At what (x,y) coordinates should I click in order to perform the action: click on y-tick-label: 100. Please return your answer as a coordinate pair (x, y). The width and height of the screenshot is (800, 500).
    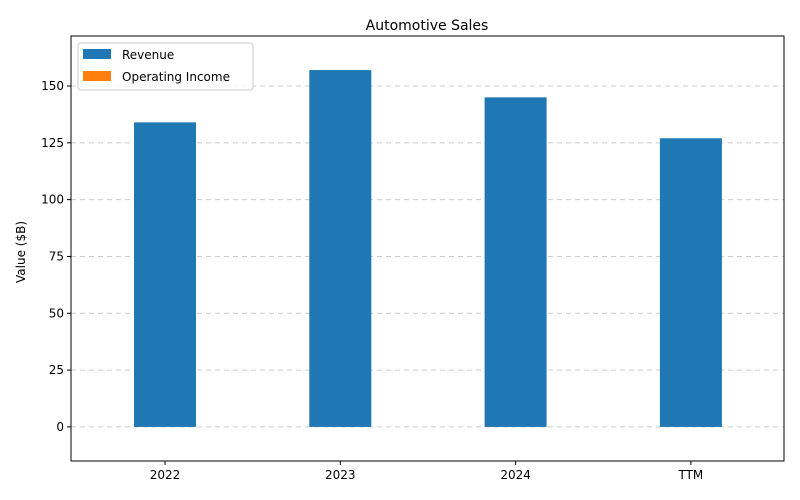
    Looking at the image, I should click on (52, 200).